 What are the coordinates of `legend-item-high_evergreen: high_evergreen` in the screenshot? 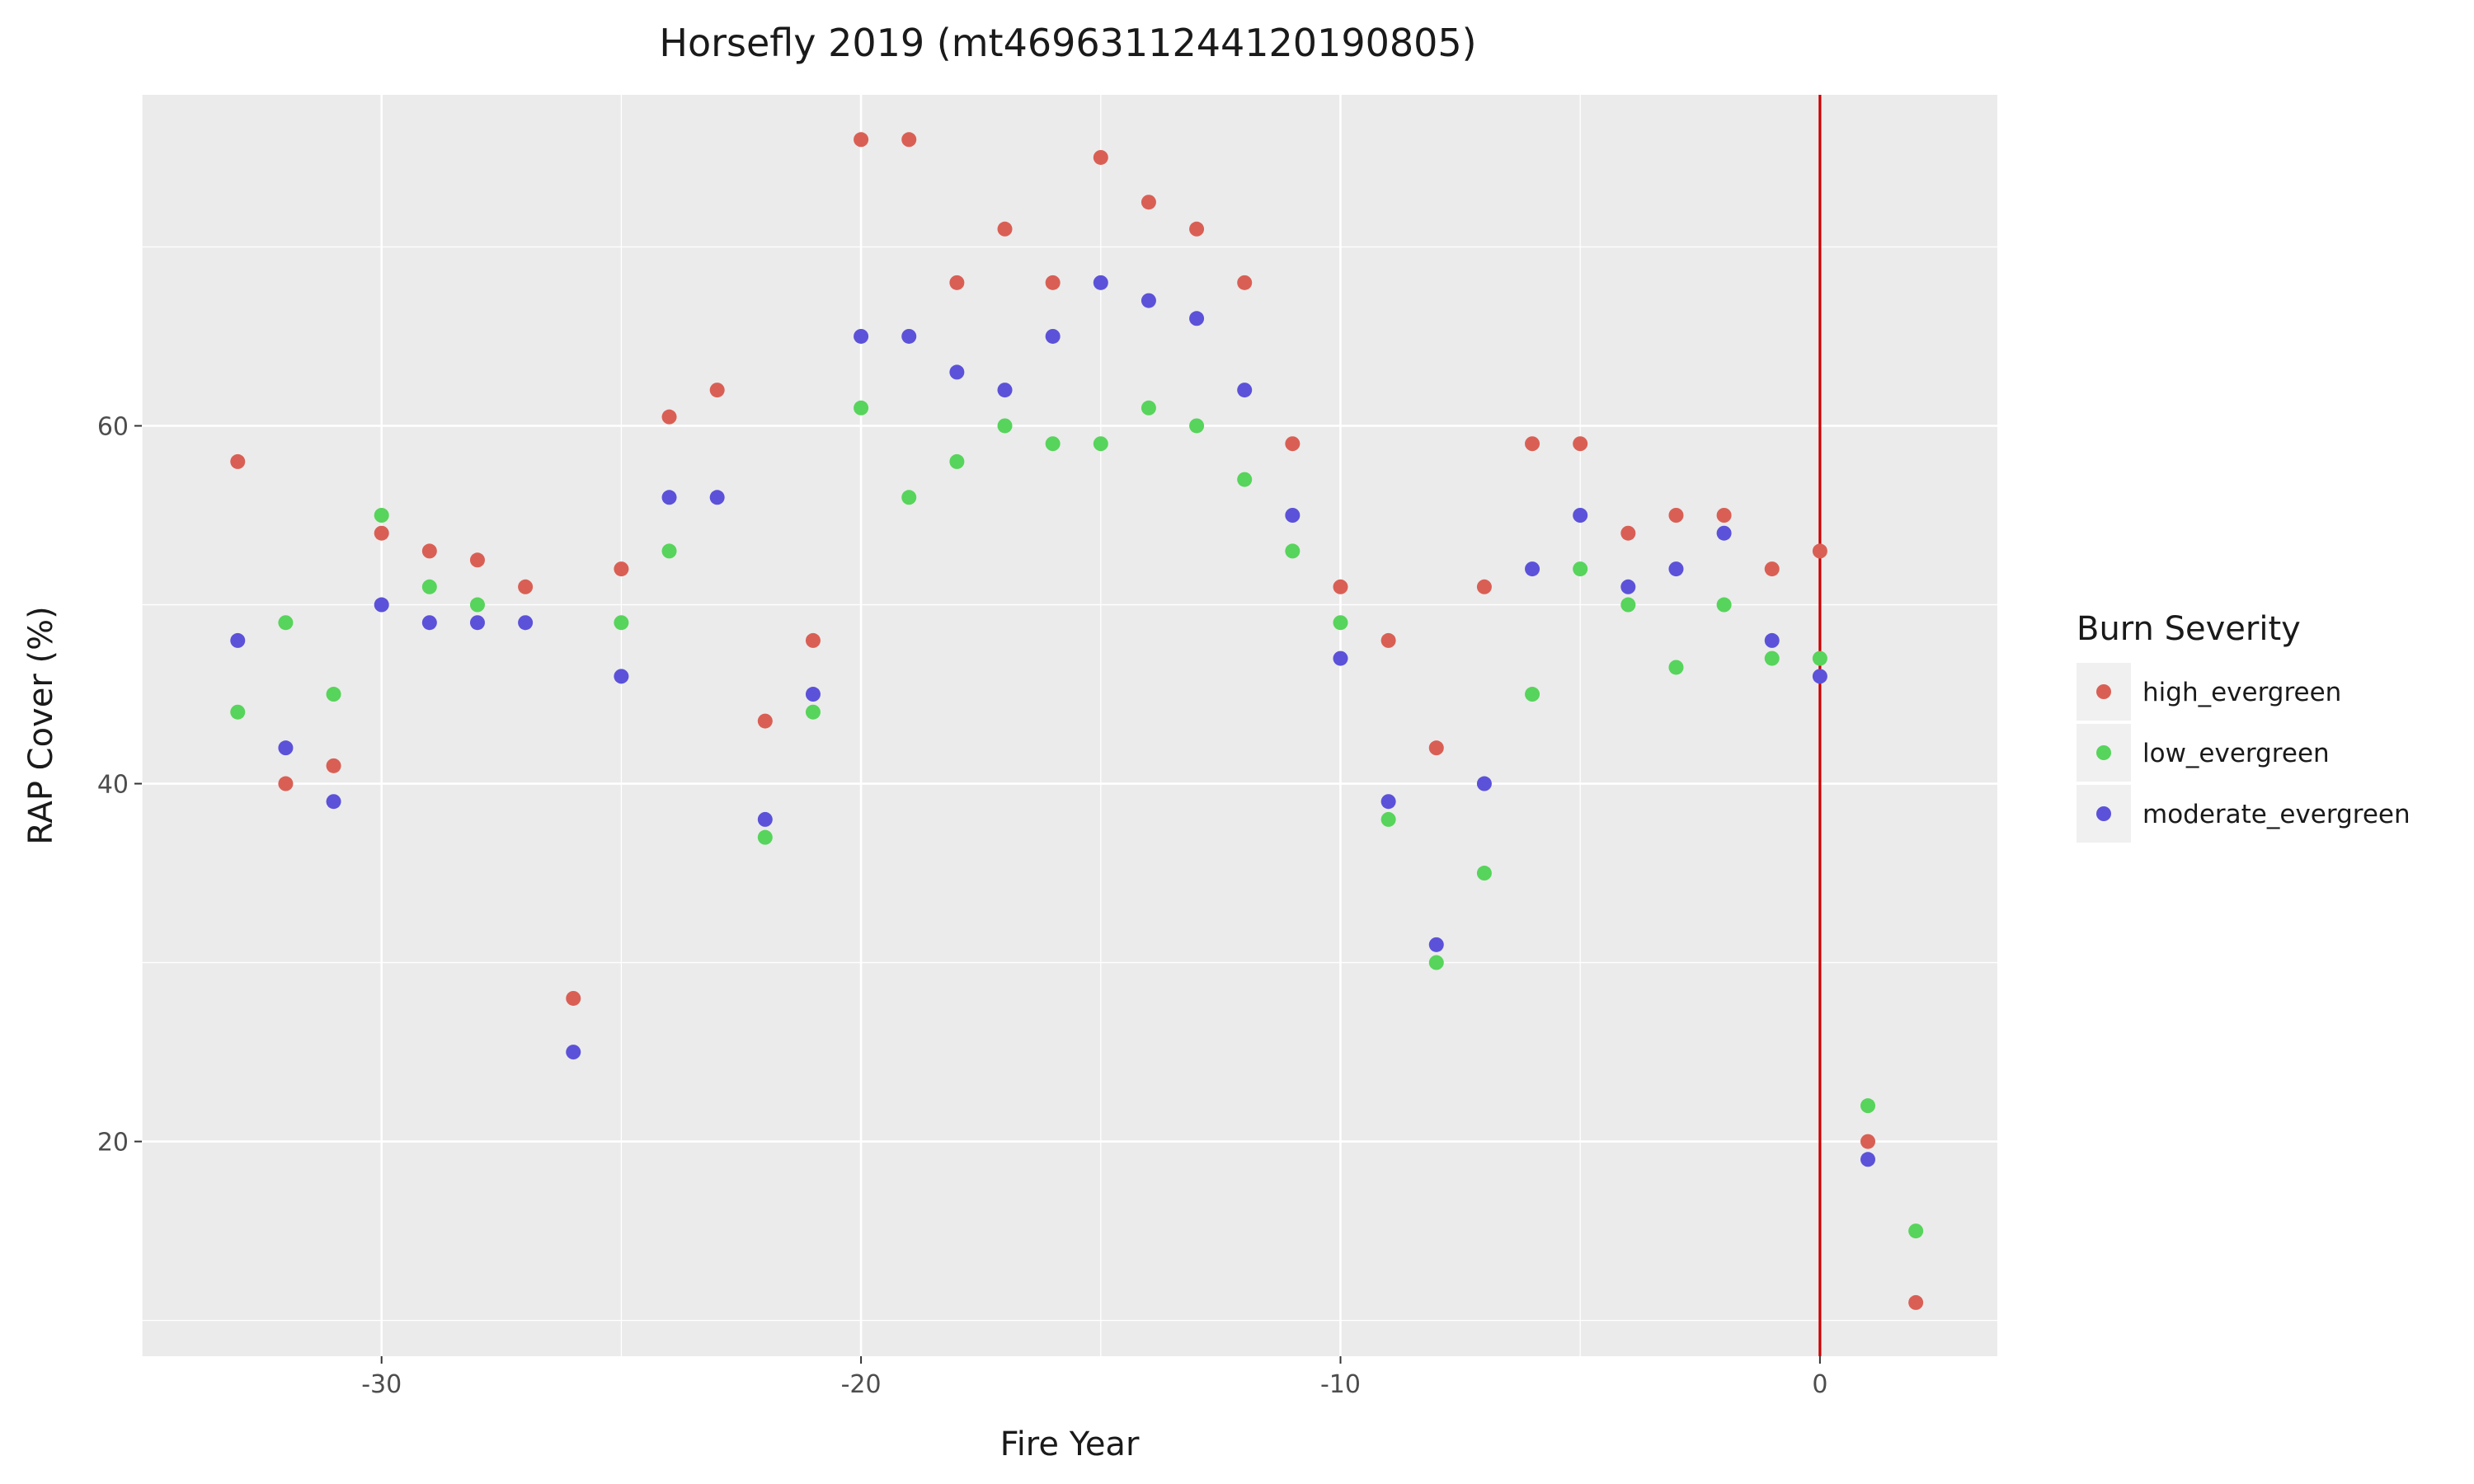 It's located at (2209, 692).